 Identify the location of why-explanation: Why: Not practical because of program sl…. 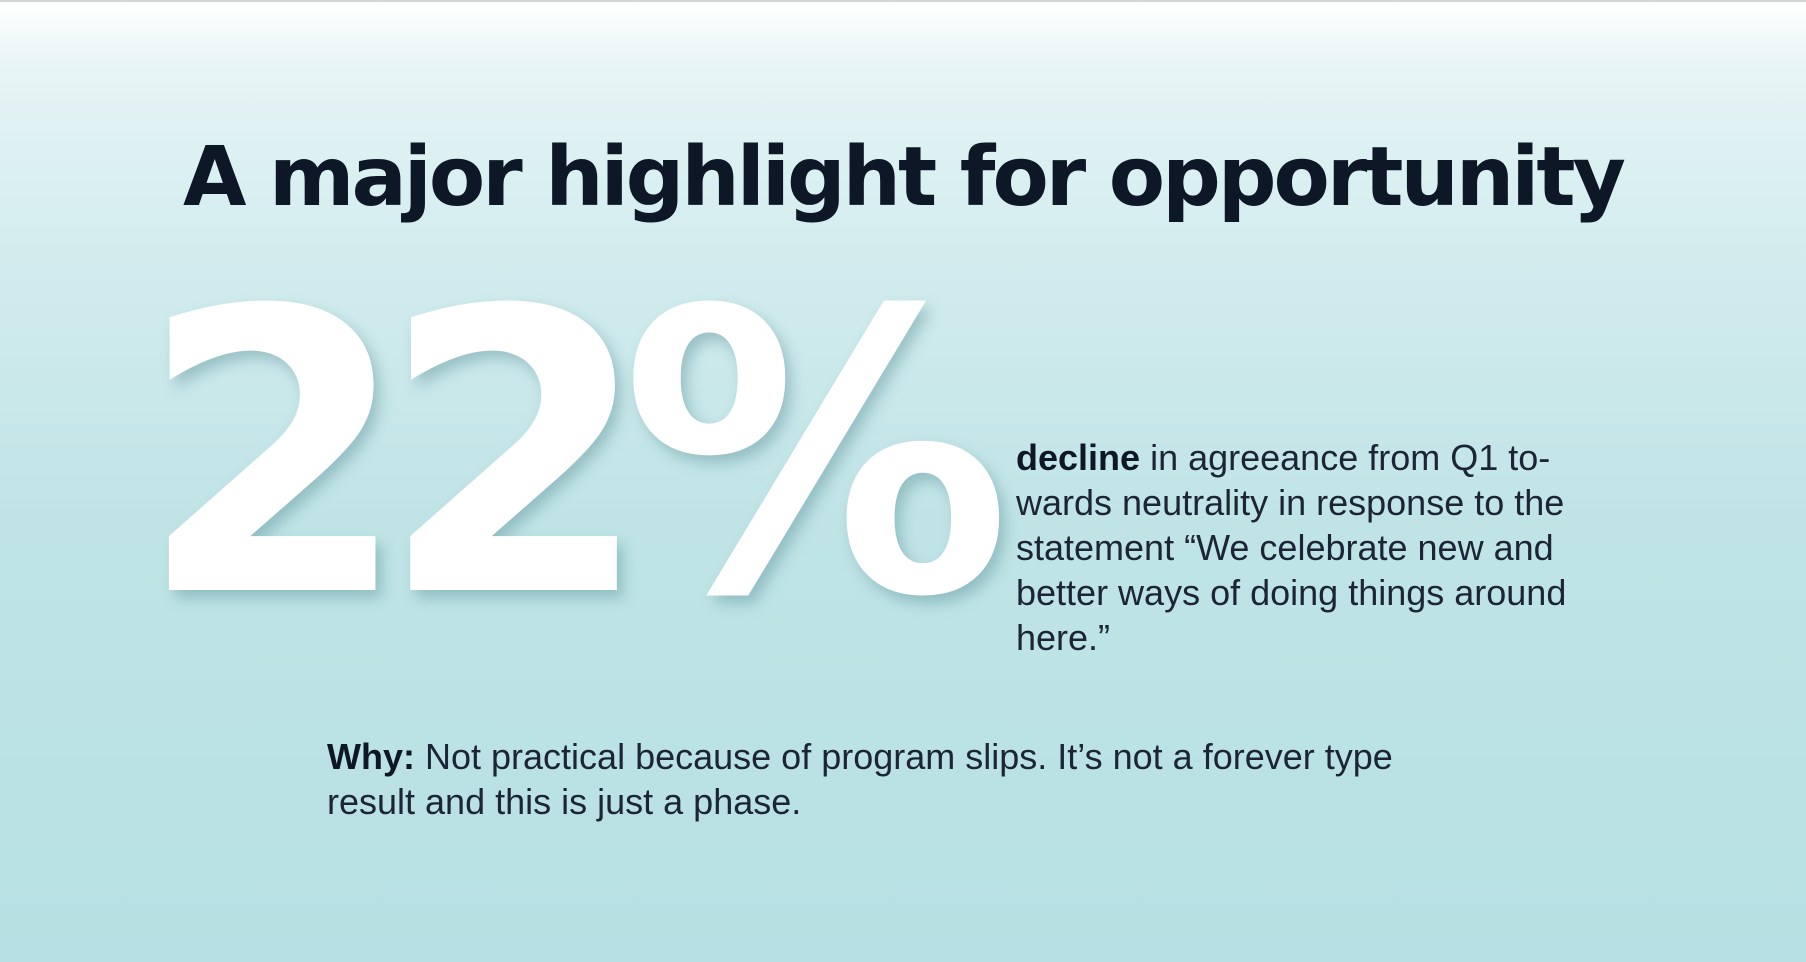
(902, 779).